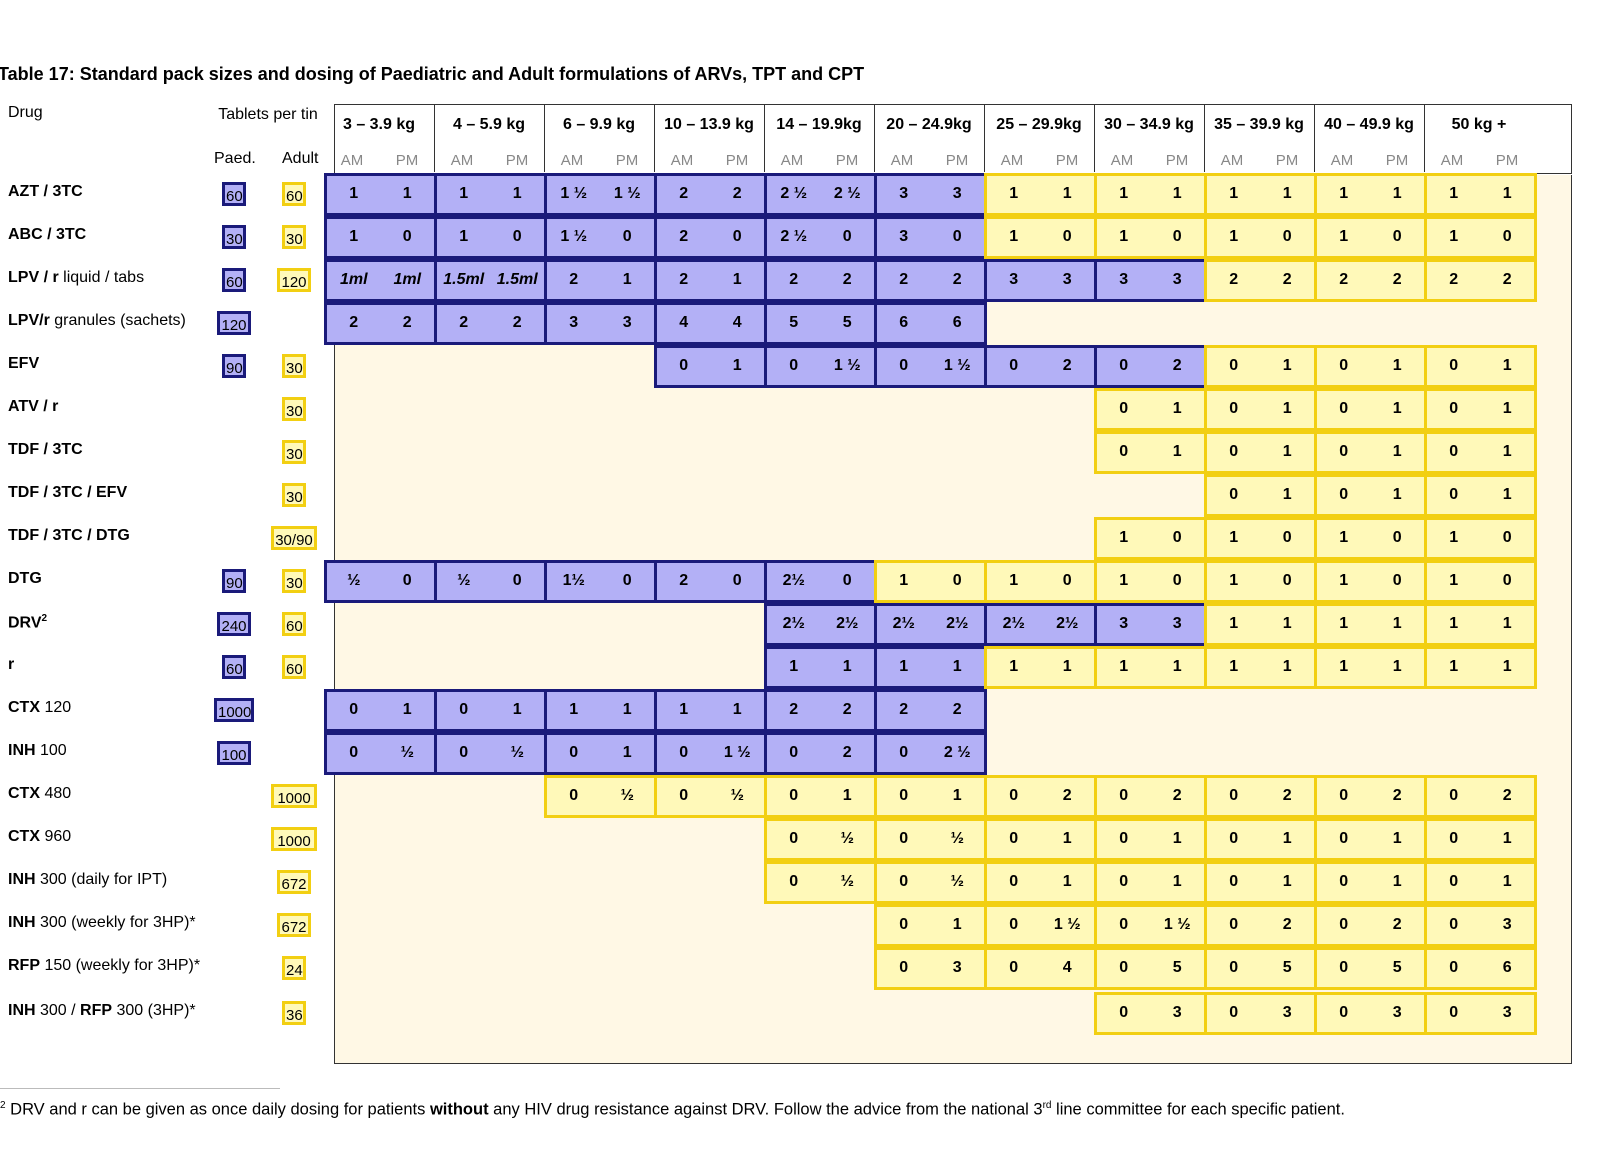 Image resolution: width=1600 pixels, height=1155 pixels. Describe the element at coordinates (234, 237) in the screenshot. I see `paed-pack-size: 30` at that location.